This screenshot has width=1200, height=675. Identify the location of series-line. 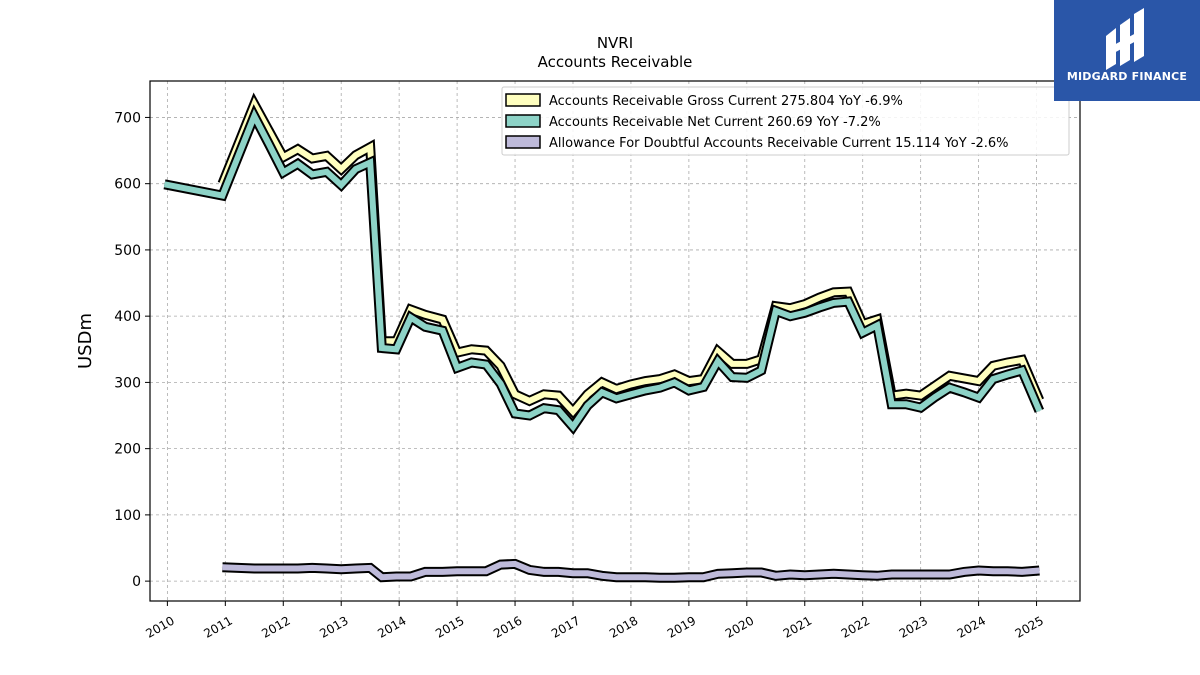
(631, 570).